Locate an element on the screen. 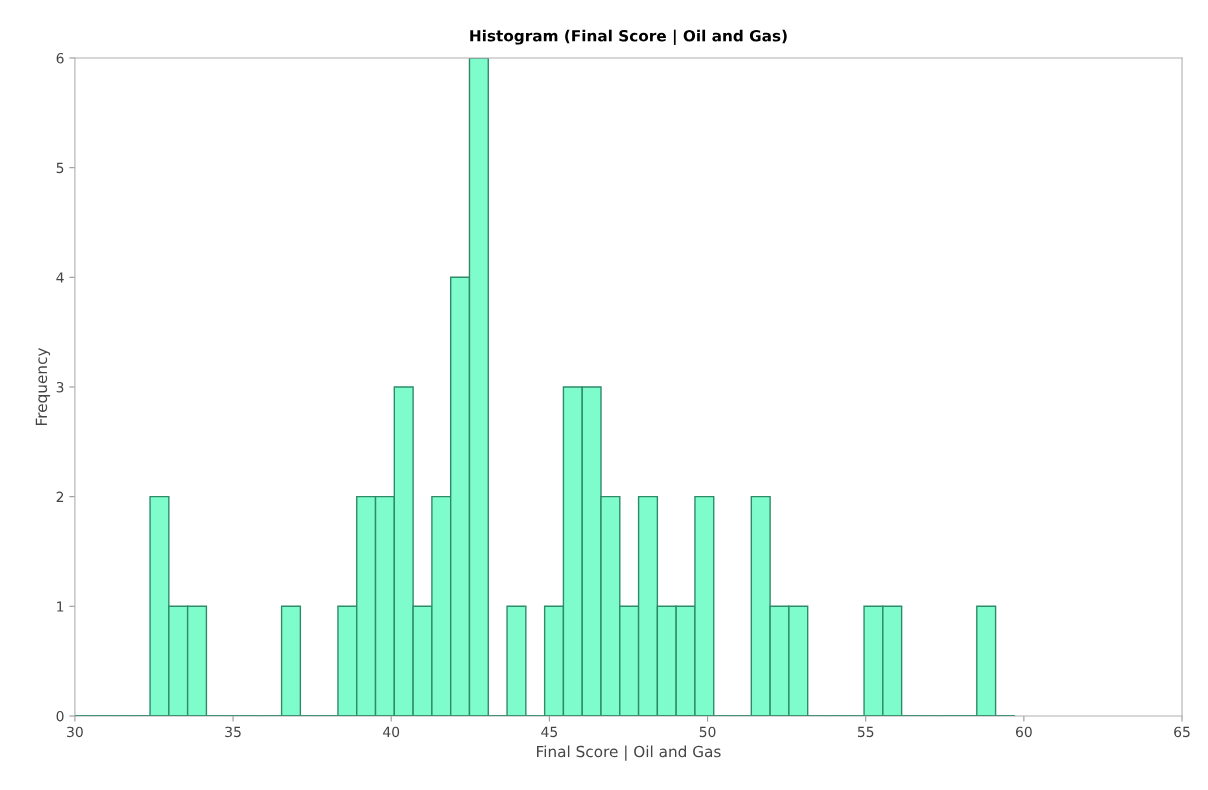  x-tick-label: 60 is located at coordinates (1024, 732).